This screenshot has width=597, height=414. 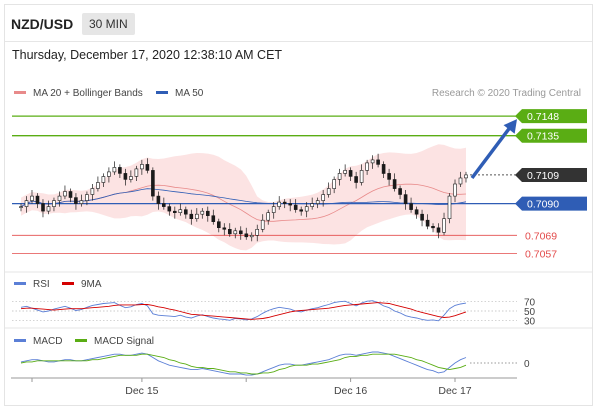 What do you see at coordinates (20, 92) in the screenshot?
I see `ma20-legend-swatch` at bounding box center [20, 92].